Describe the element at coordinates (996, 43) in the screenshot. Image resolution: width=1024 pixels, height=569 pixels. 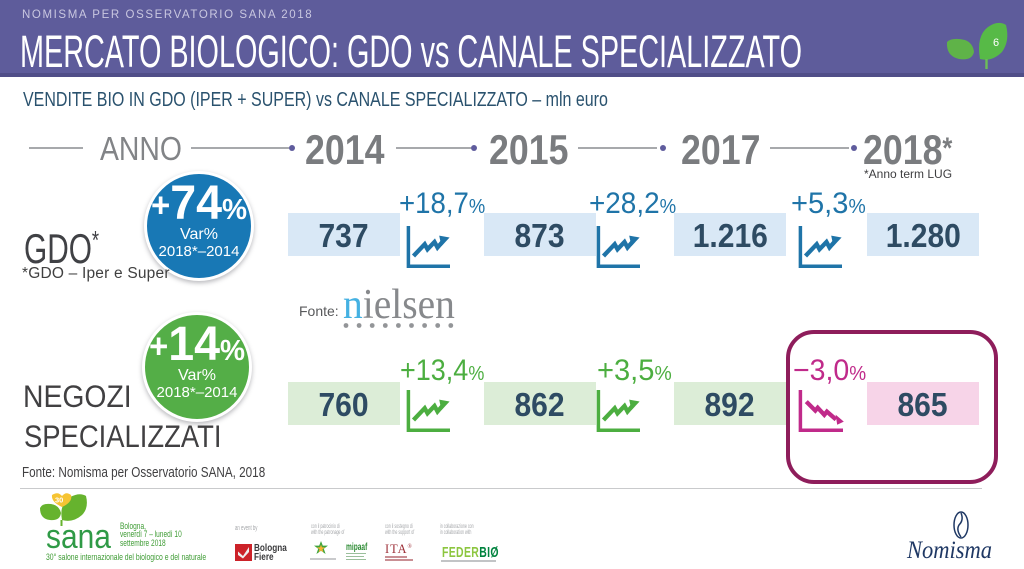
I see `svg-text: 6` at that location.